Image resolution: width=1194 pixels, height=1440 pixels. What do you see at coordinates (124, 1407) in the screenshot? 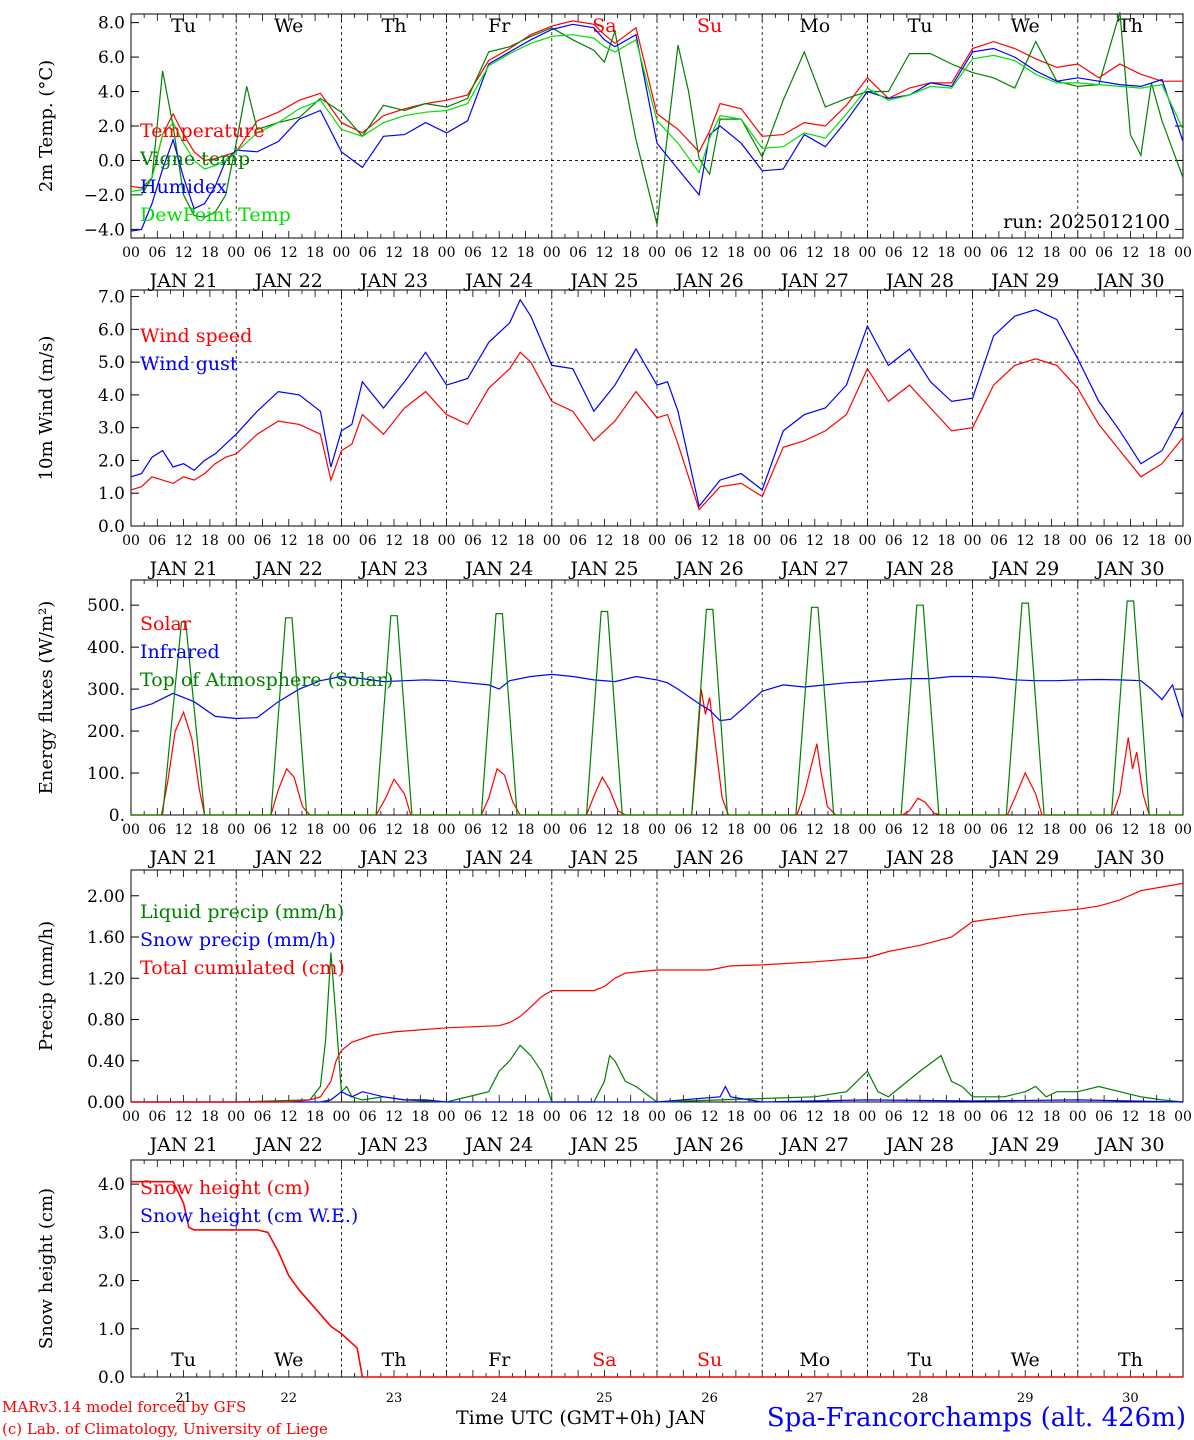
I see `credit-line-1: MARv3.14 model forced by GFS` at bounding box center [124, 1407].